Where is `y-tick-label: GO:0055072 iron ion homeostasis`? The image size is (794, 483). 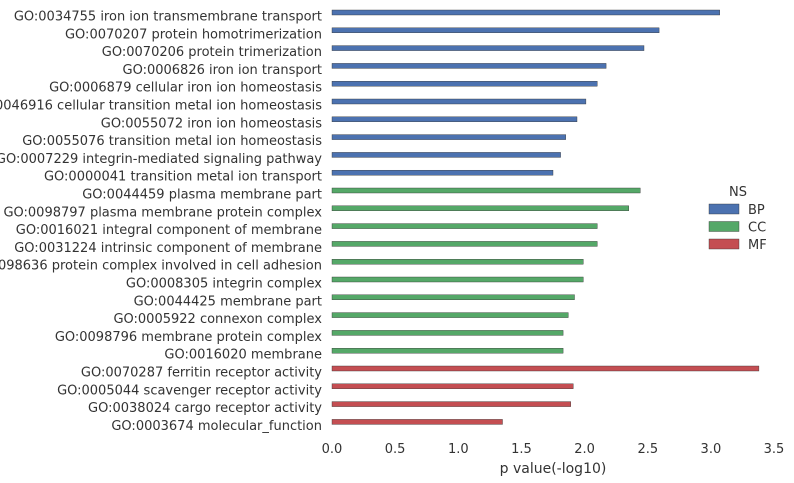 y-tick-label: GO:0055072 iron ion homeostasis is located at coordinates (211, 123).